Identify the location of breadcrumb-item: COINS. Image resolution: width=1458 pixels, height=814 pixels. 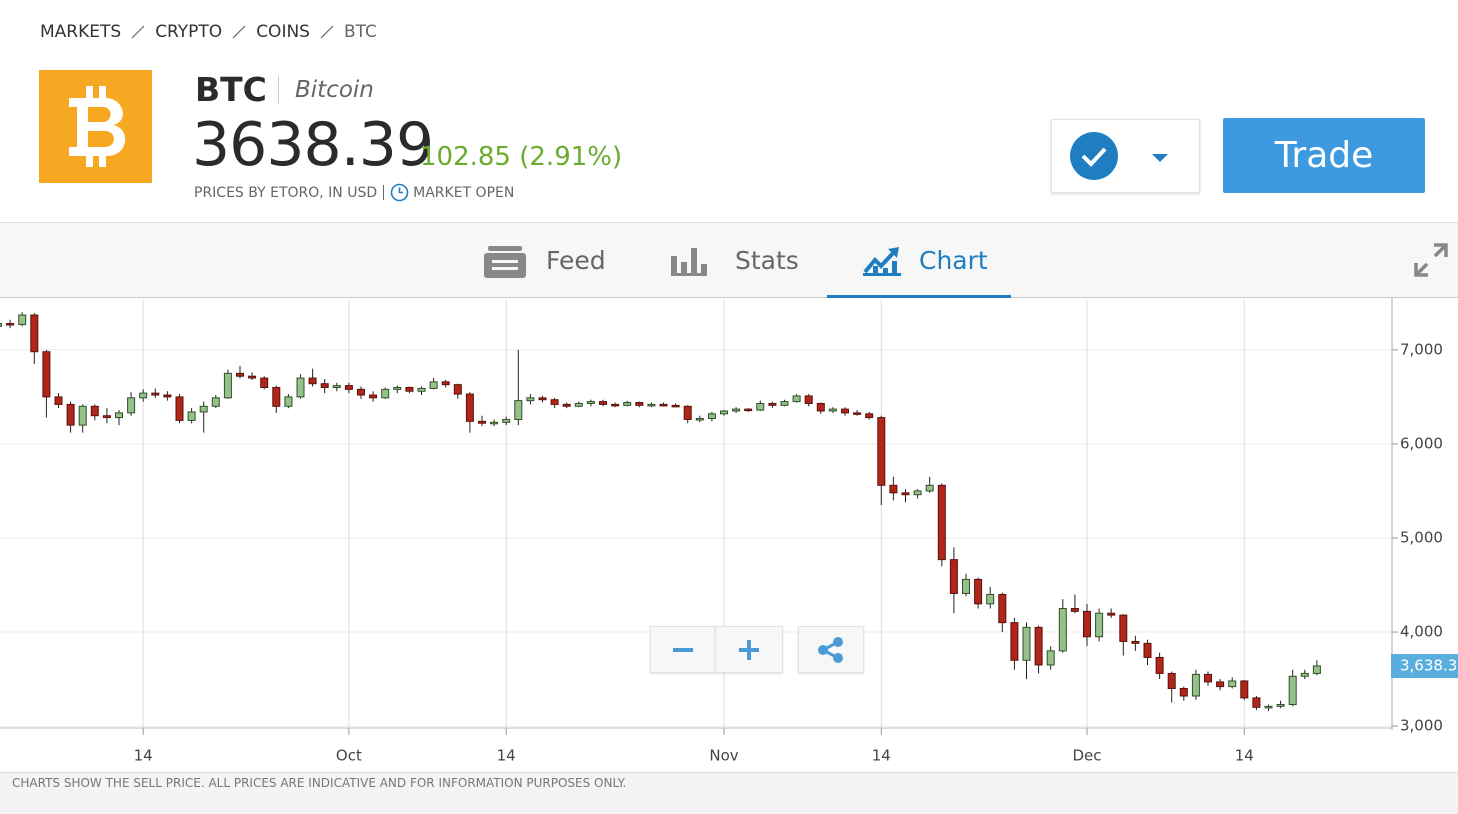
(283, 32).